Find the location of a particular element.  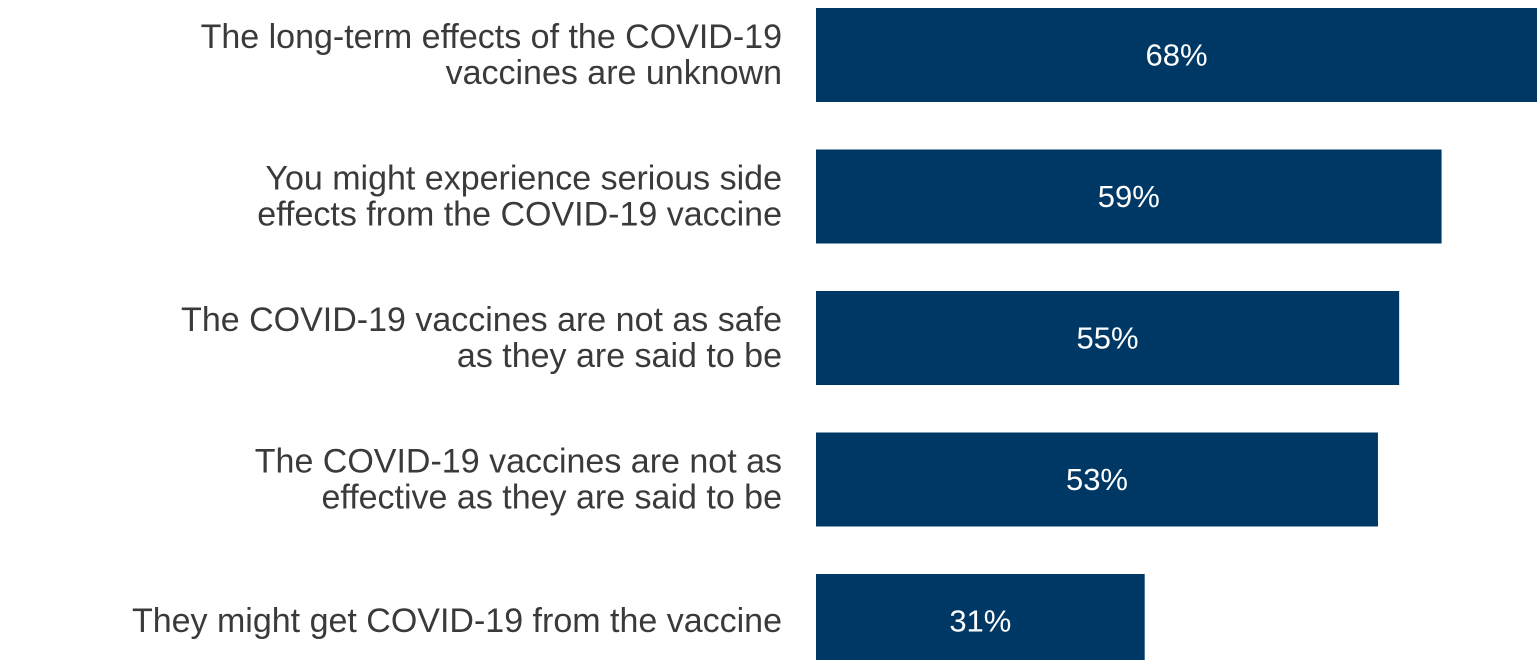

value-label-1: 68% is located at coordinates (1176, 55).